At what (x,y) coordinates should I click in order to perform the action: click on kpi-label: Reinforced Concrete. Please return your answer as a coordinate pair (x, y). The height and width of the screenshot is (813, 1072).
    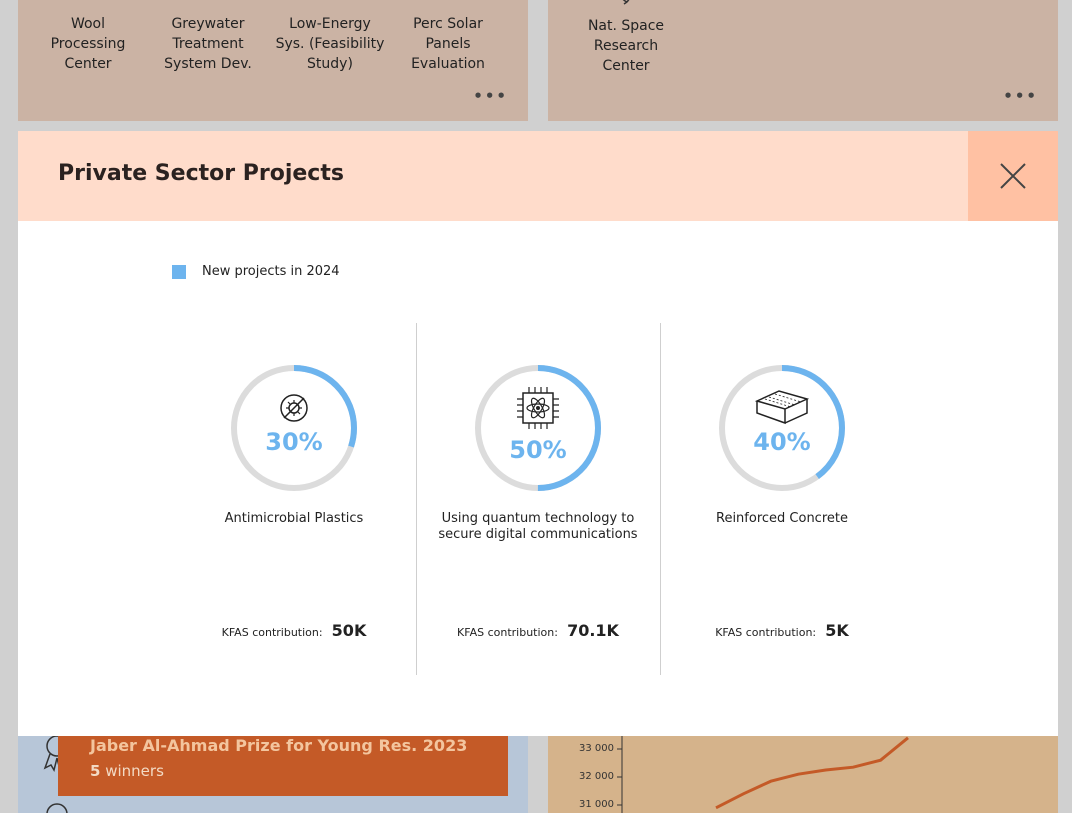
    Looking at the image, I should click on (782, 518).